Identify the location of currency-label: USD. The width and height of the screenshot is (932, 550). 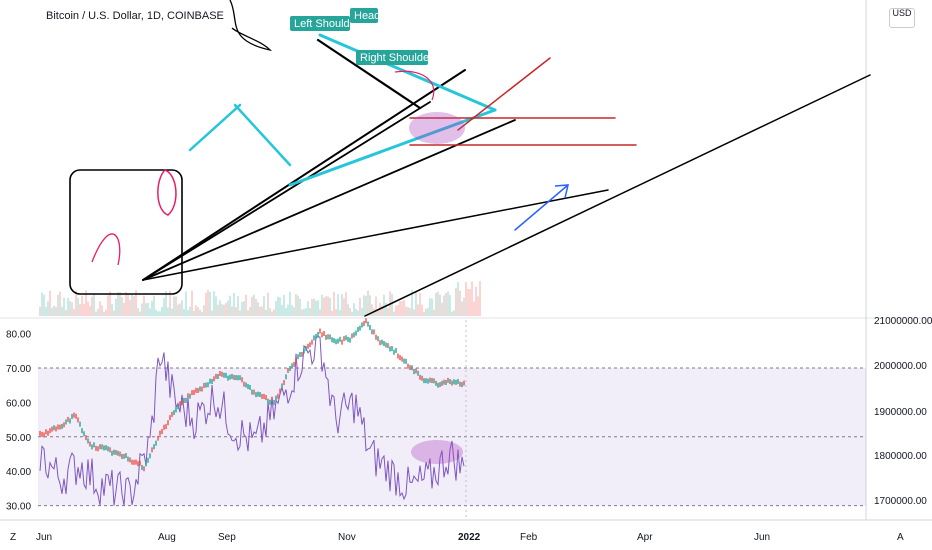
(902, 18).